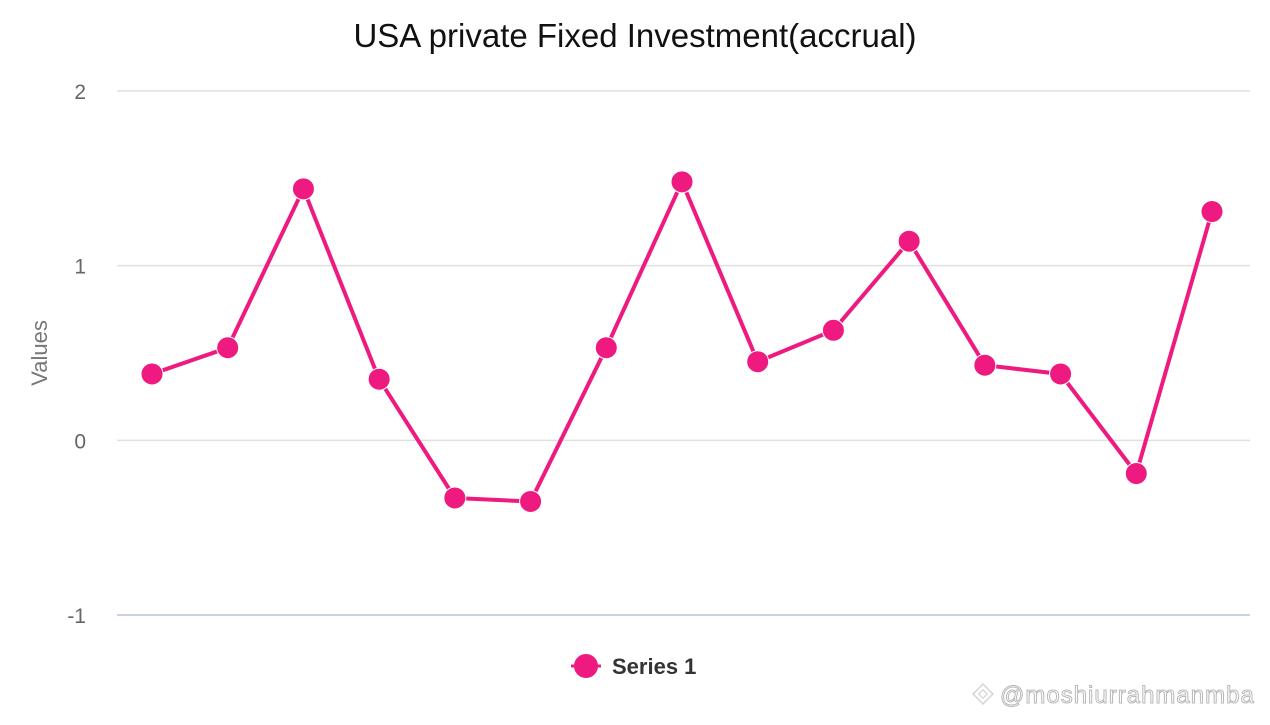 Image resolution: width=1270 pixels, height=725 pixels. I want to click on watermark: @moshiurrahmanmba, so click(1113, 696).